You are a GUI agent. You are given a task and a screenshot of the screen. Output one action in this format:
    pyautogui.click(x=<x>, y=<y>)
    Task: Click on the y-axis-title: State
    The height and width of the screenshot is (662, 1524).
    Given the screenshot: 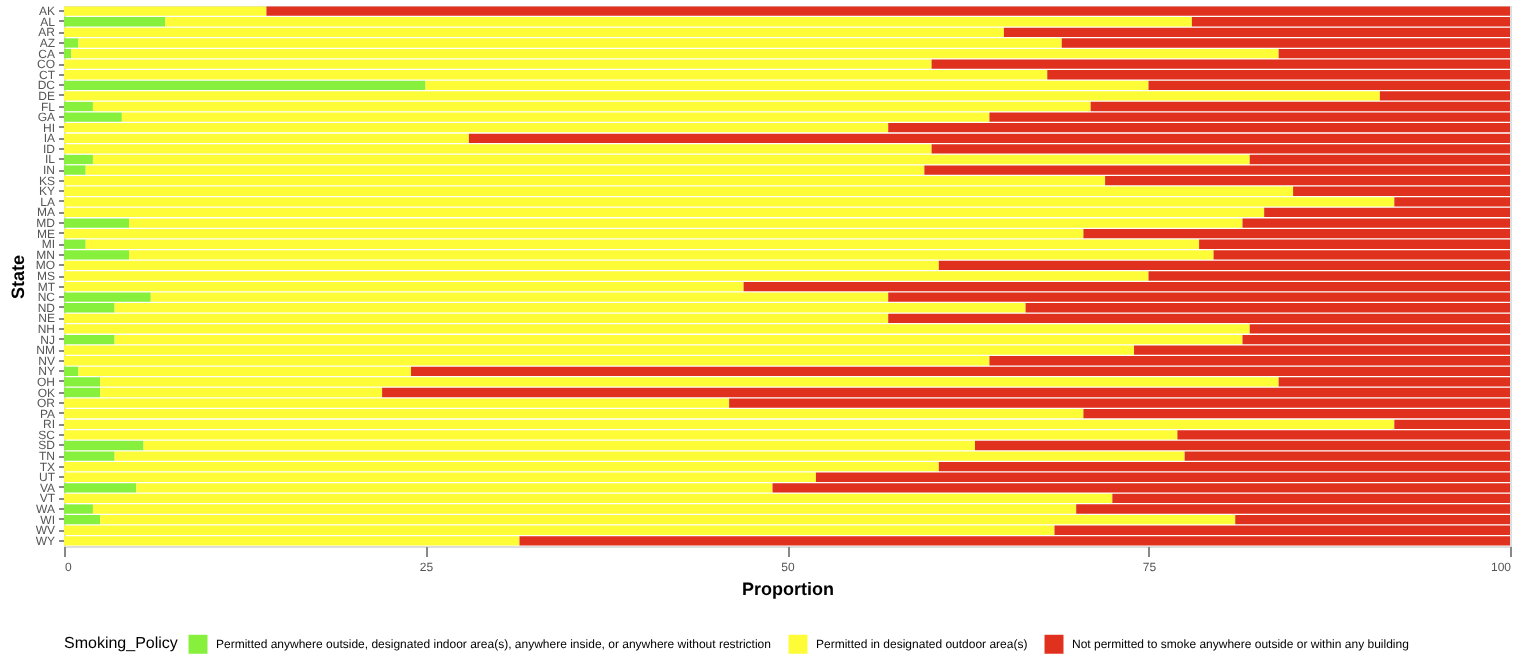 What is the action you would take?
    pyautogui.click(x=17, y=277)
    